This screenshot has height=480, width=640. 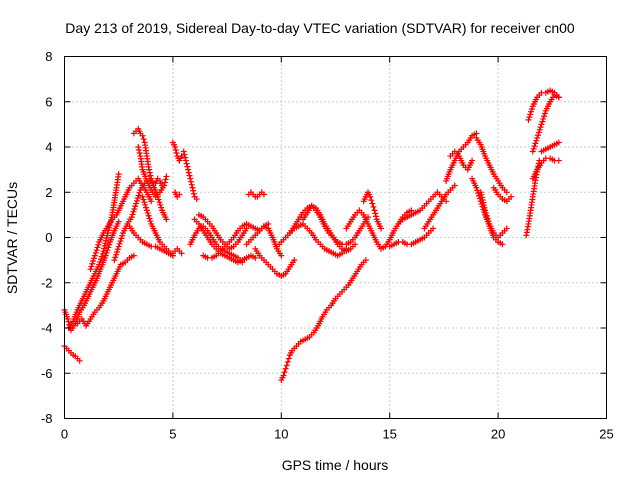 What do you see at coordinates (177, 251) in the screenshot?
I see `series-track-b5-c` at bounding box center [177, 251].